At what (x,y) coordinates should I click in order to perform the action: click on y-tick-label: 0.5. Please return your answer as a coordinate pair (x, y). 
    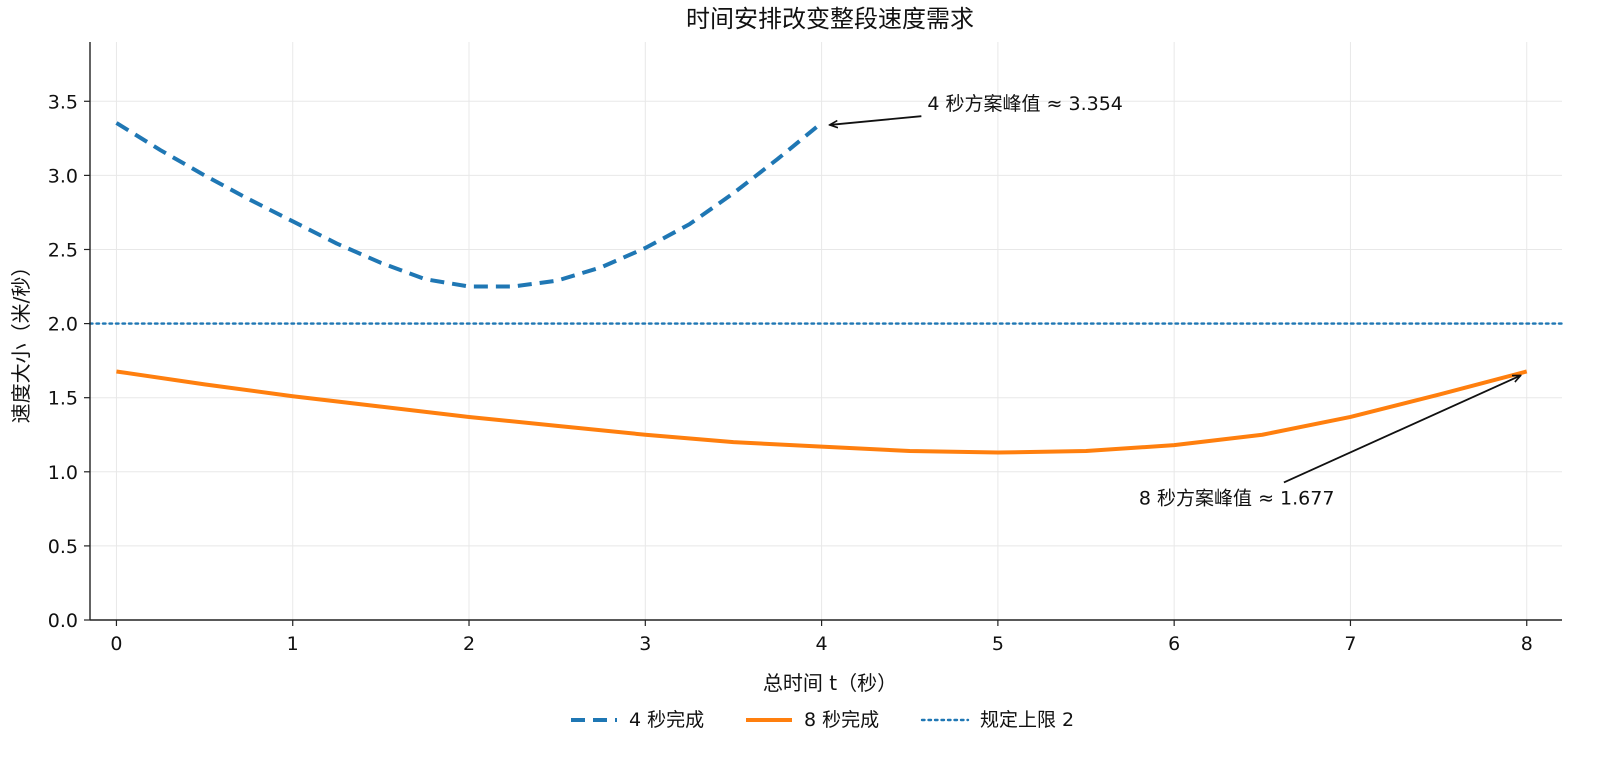
    Looking at the image, I should click on (63, 547).